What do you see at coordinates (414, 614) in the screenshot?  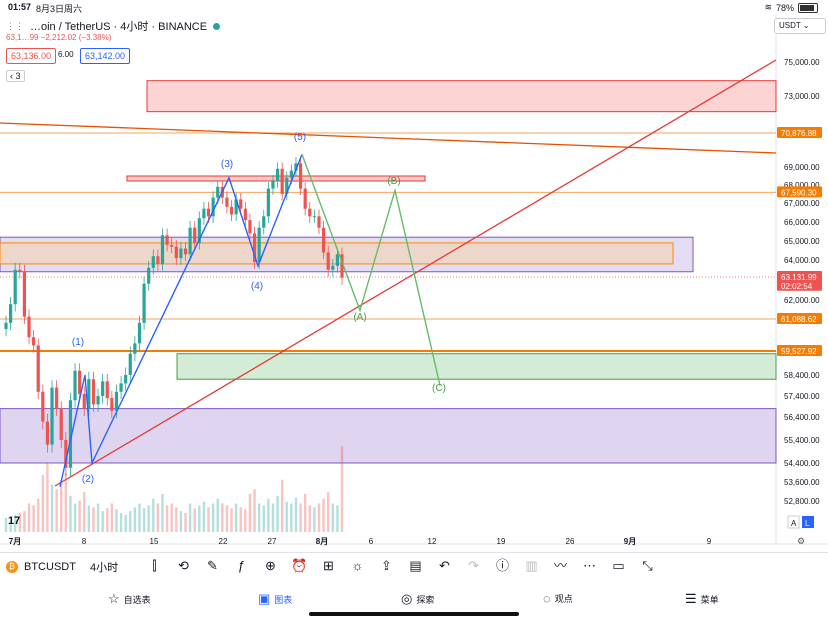 I see `home-indicator` at bounding box center [414, 614].